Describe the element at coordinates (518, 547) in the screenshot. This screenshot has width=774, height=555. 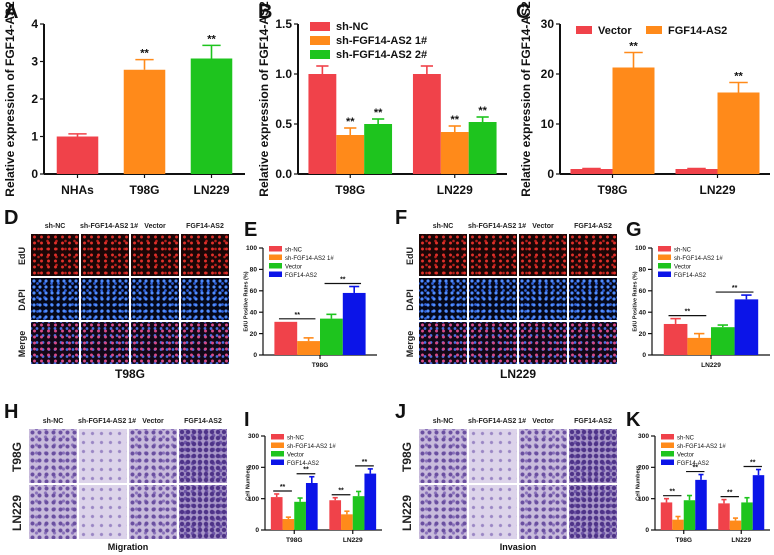
I see `panel-caption: Invasion` at that location.